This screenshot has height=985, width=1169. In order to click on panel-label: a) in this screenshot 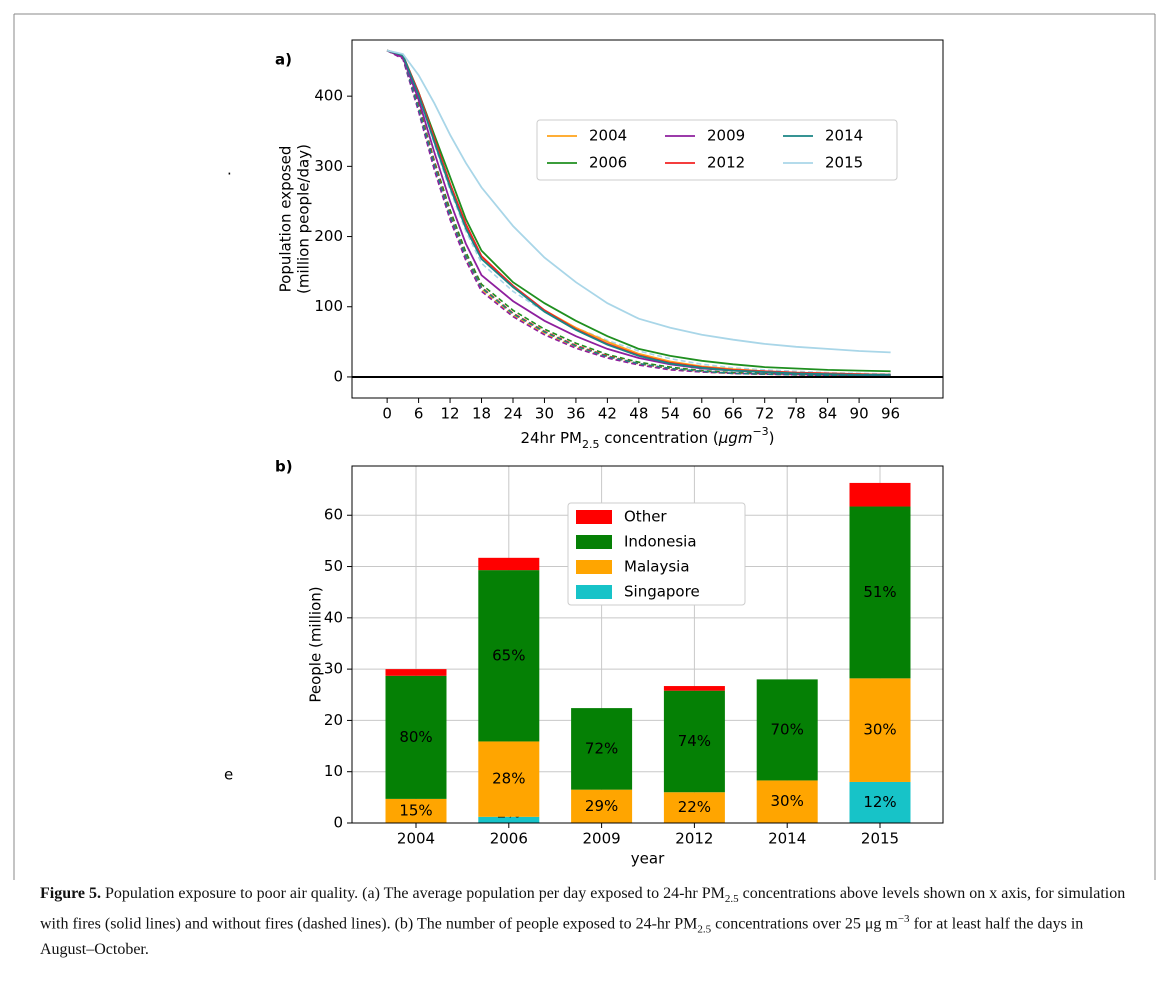, I will do `click(283, 60)`.